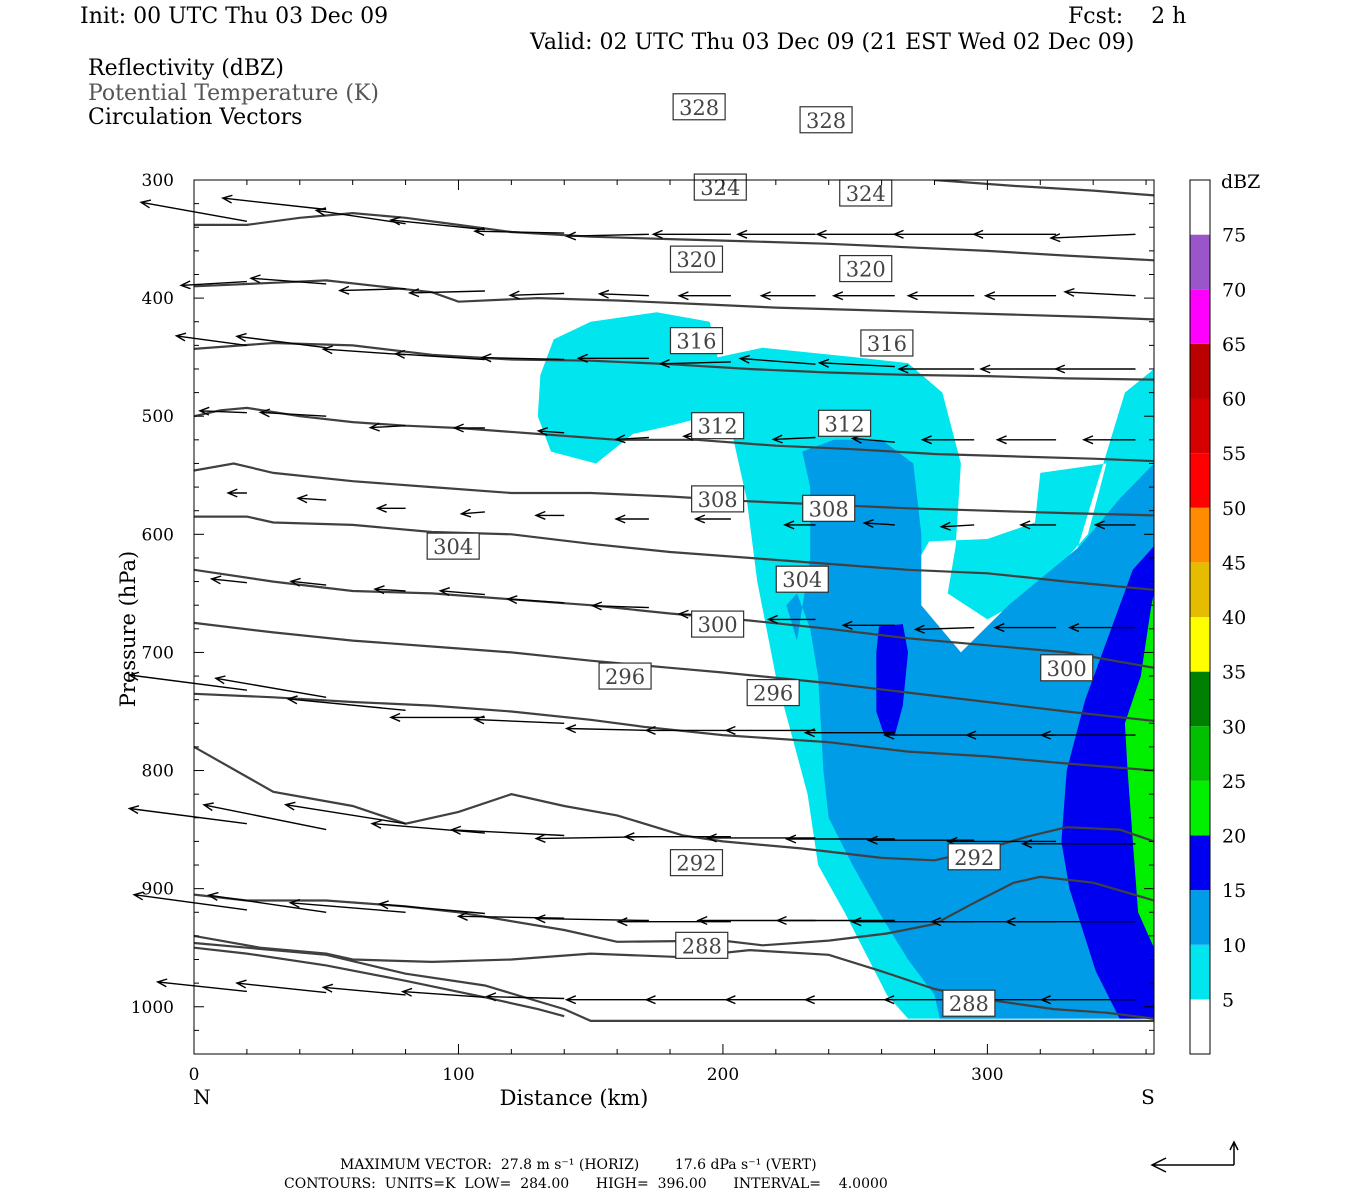 The width and height of the screenshot is (1350, 1200). What do you see at coordinates (233, 93) in the screenshot?
I see `field-potential-temperature: Potential Temperature (K)` at bounding box center [233, 93].